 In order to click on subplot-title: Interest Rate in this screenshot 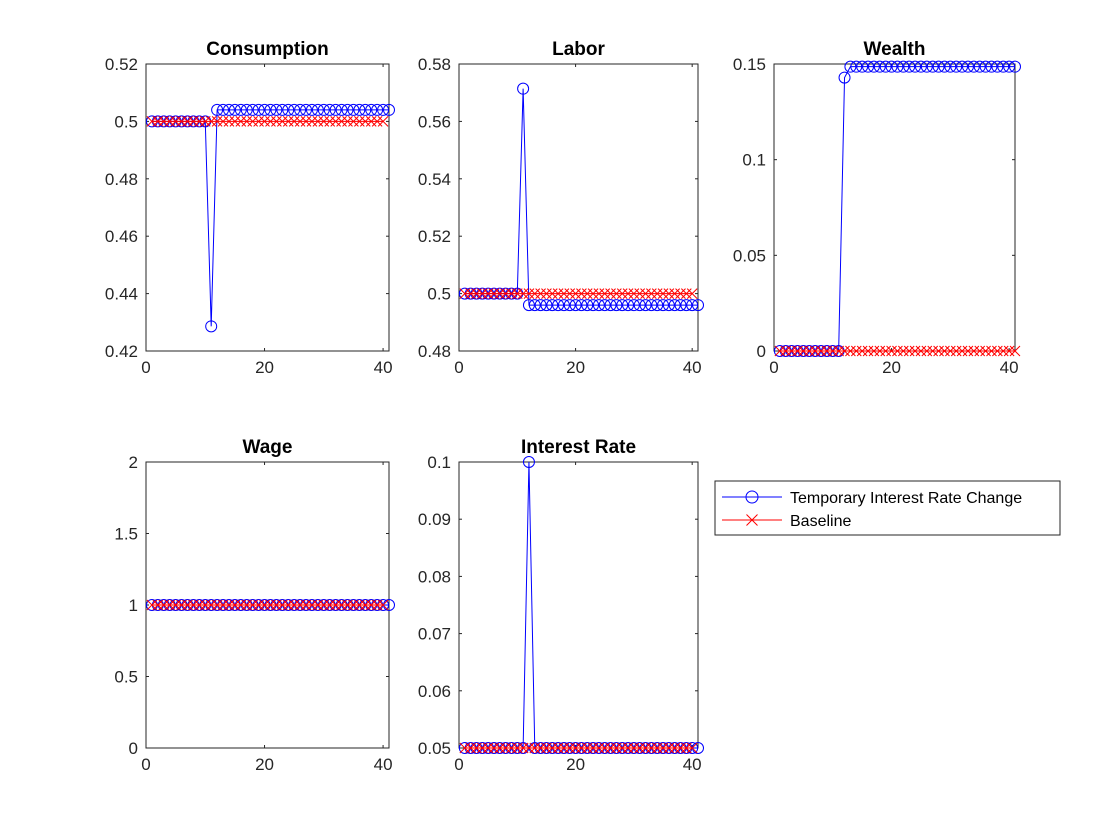, I will do `click(578, 447)`.